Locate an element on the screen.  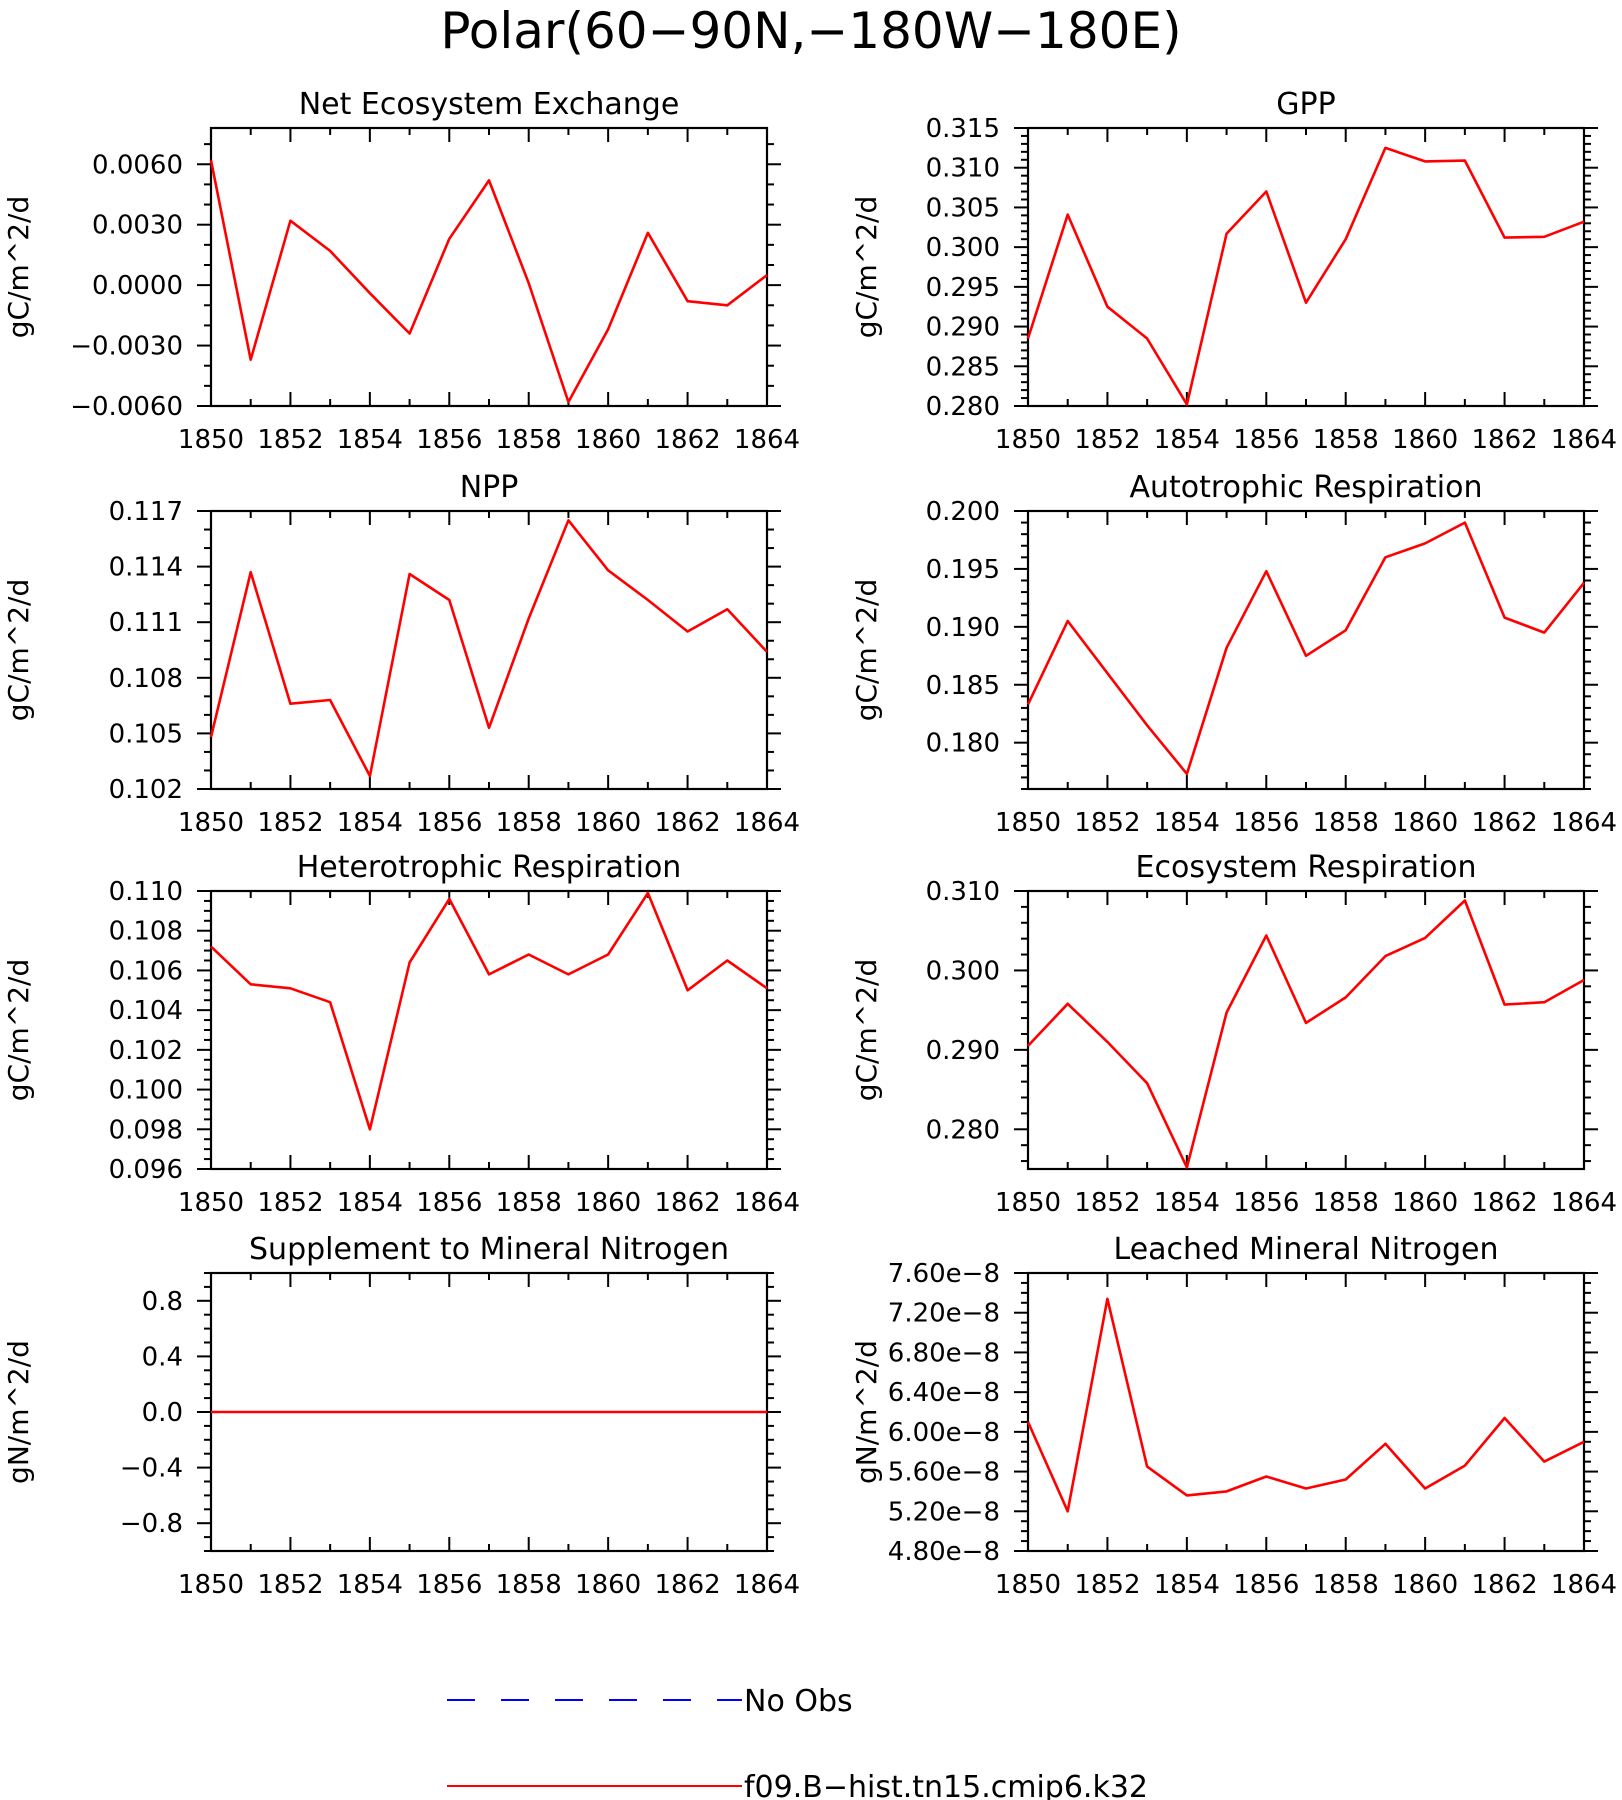
y-tick-label: 0.280 is located at coordinates (963, 407).